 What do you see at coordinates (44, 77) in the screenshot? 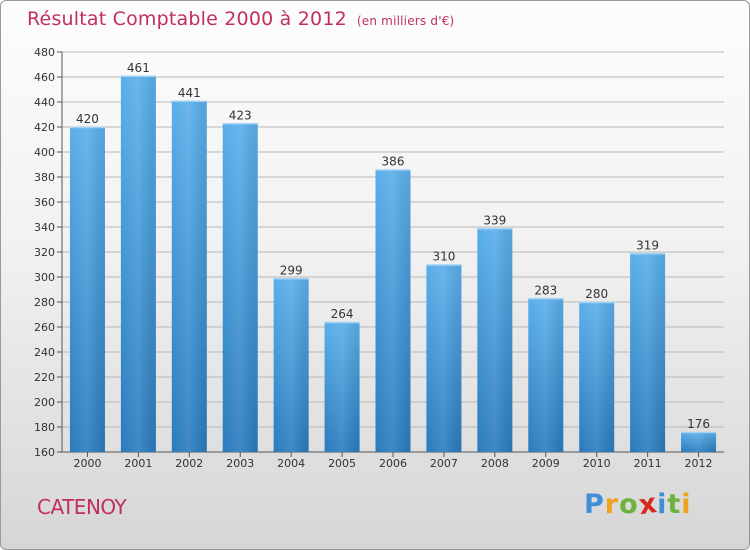
I see `y-tick-label: 460` at bounding box center [44, 77].